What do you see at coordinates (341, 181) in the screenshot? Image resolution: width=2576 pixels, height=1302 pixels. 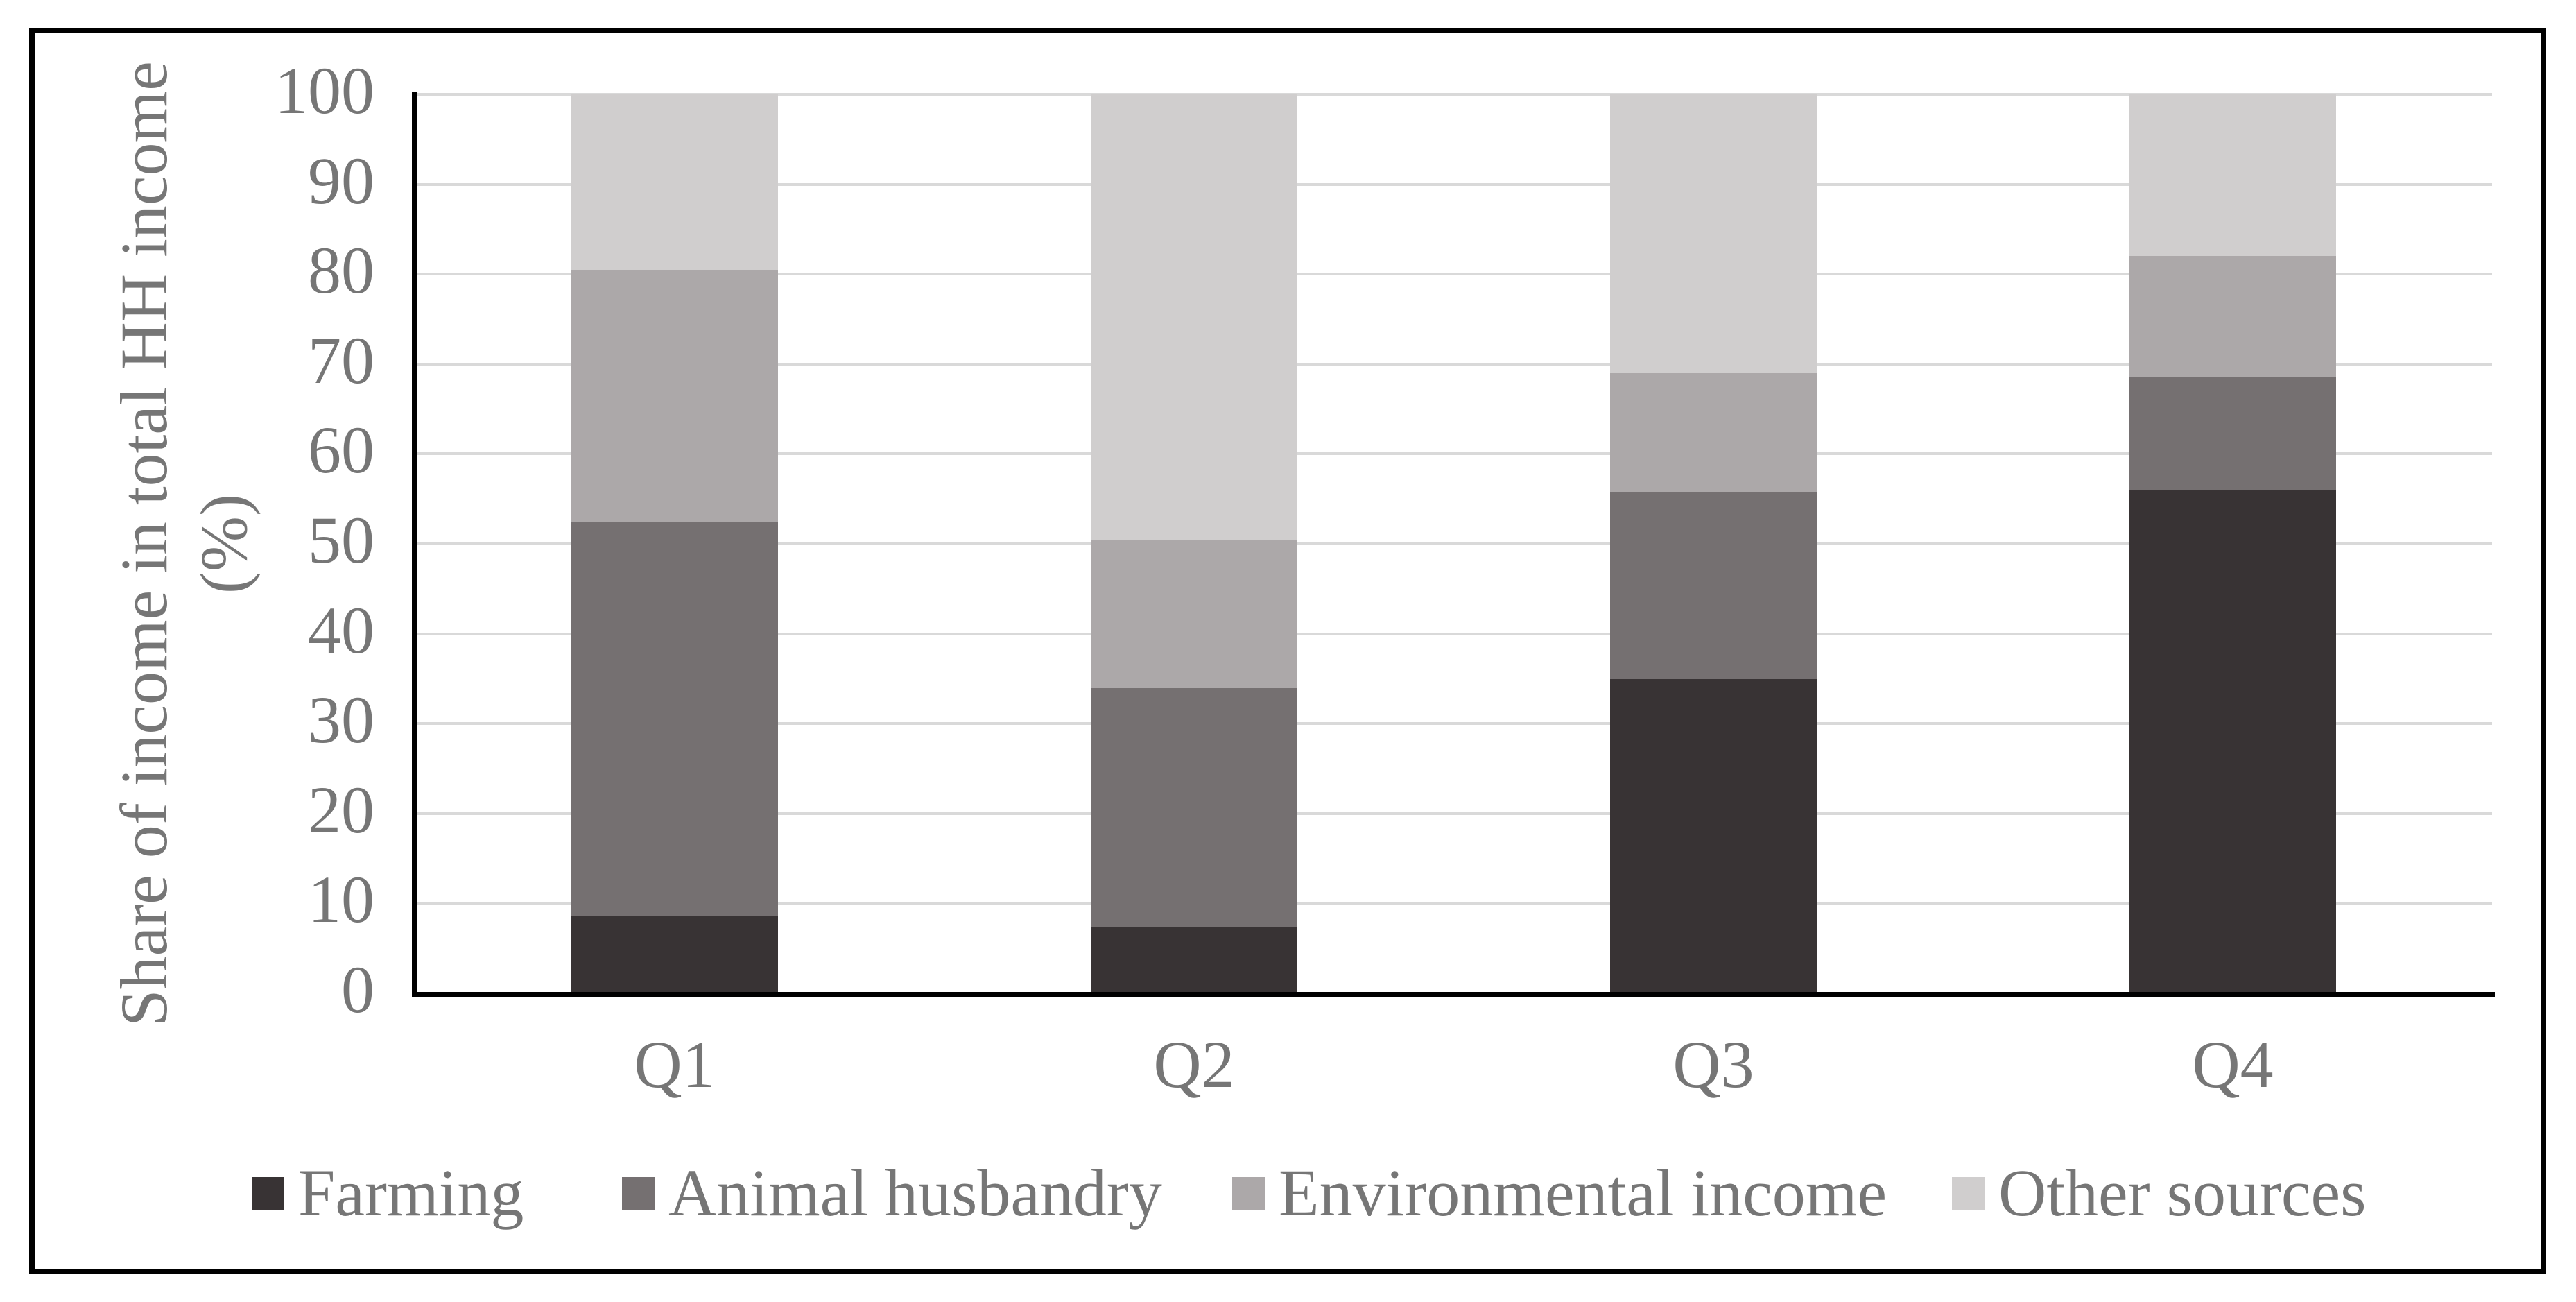 I see `y-tick-label-90: 90` at bounding box center [341, 181].